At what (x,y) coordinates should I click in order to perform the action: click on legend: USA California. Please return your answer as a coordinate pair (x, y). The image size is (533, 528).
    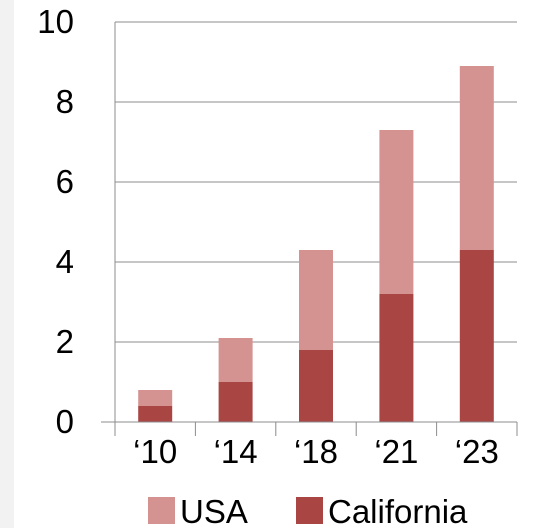
    Looking at the image, I should click on (308, 510).